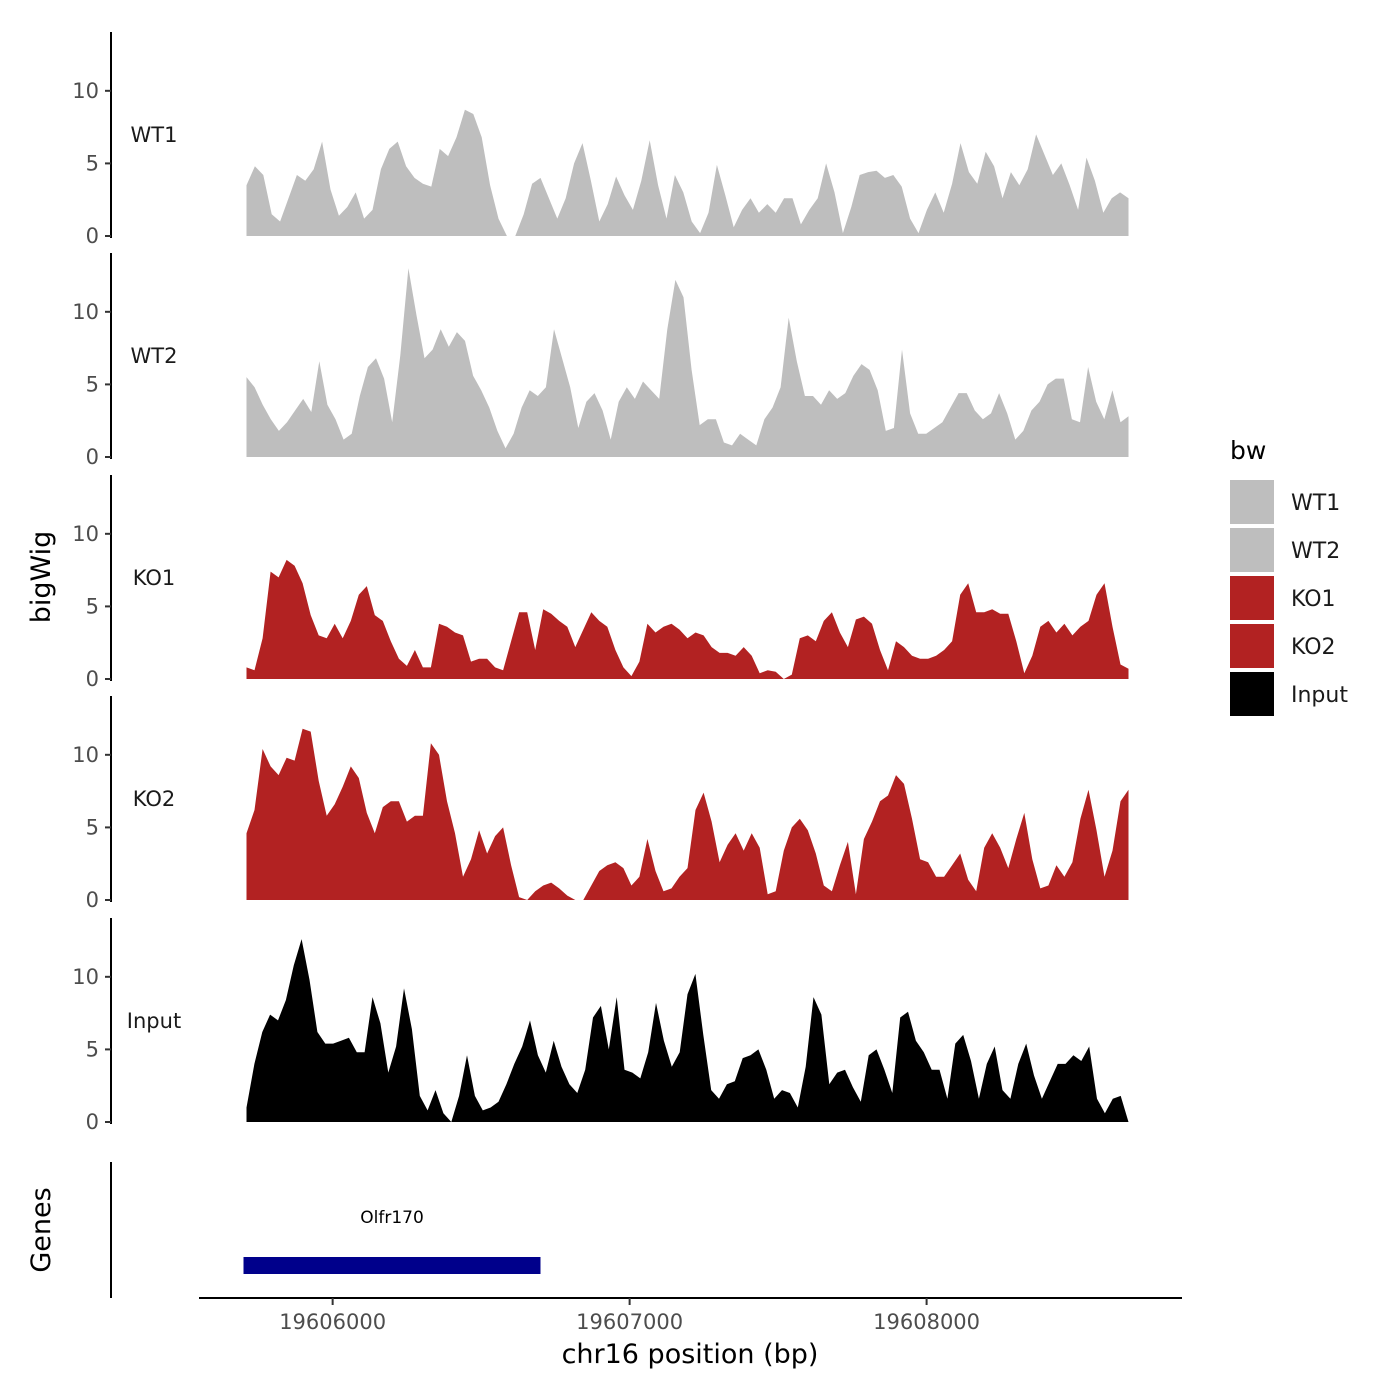  What do you see at coordinates (629, 1322) in the screenshot?
I see `x-tick-label: 19607000` at bounding box center [629, 1322].